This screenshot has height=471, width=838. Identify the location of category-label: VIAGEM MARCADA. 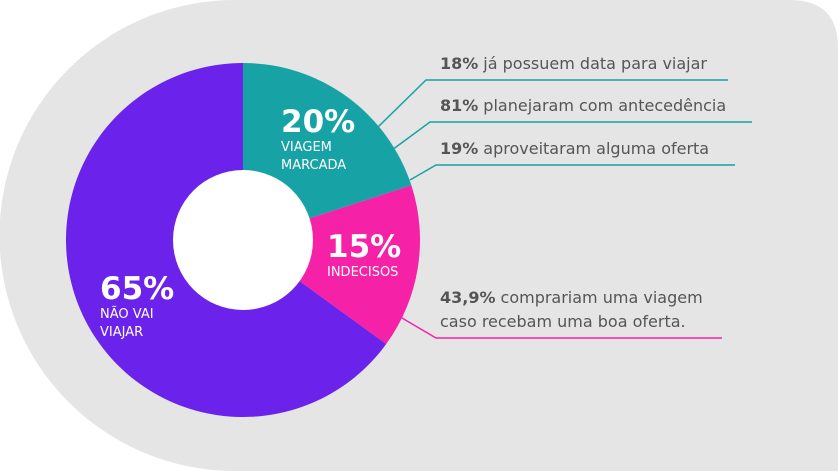
(314, 156).